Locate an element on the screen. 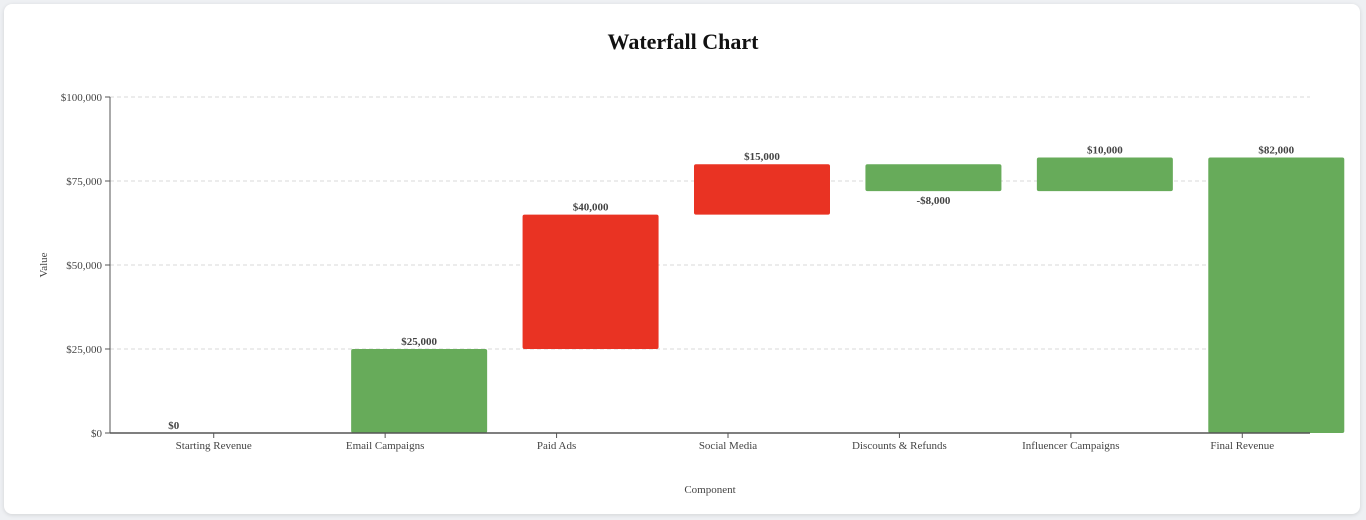 The image size is (1366, 520). y-tick-label: $25,000 is located at coordinates (84, 350).